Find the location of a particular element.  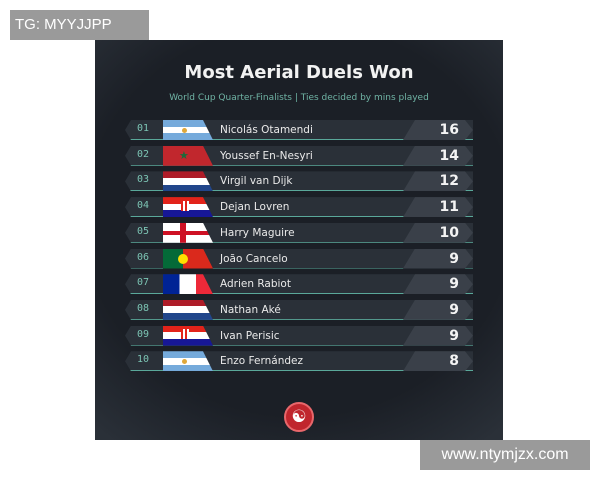

table-row: 03 Virgil van Dijk 12 is located at coordinates (299, 181).